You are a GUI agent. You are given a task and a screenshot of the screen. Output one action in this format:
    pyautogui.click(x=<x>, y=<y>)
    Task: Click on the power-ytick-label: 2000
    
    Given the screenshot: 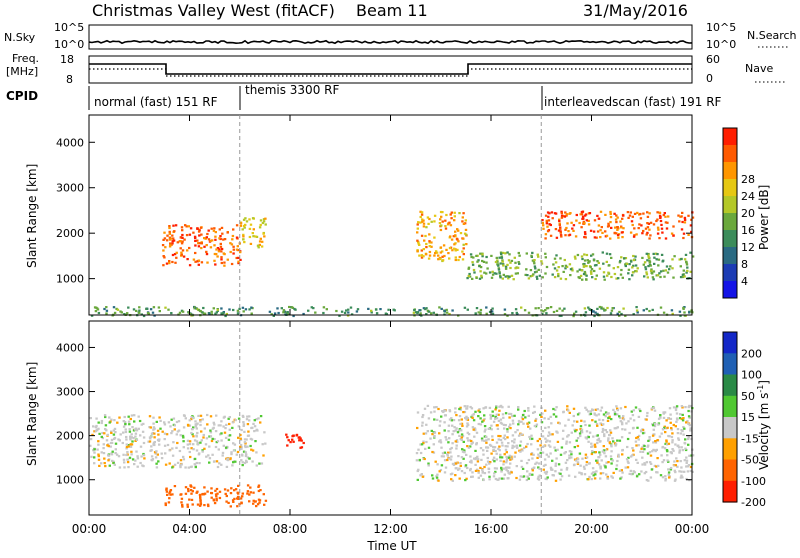 What is the action you would take?
    pyautogui.click(x=70, y=233)
    